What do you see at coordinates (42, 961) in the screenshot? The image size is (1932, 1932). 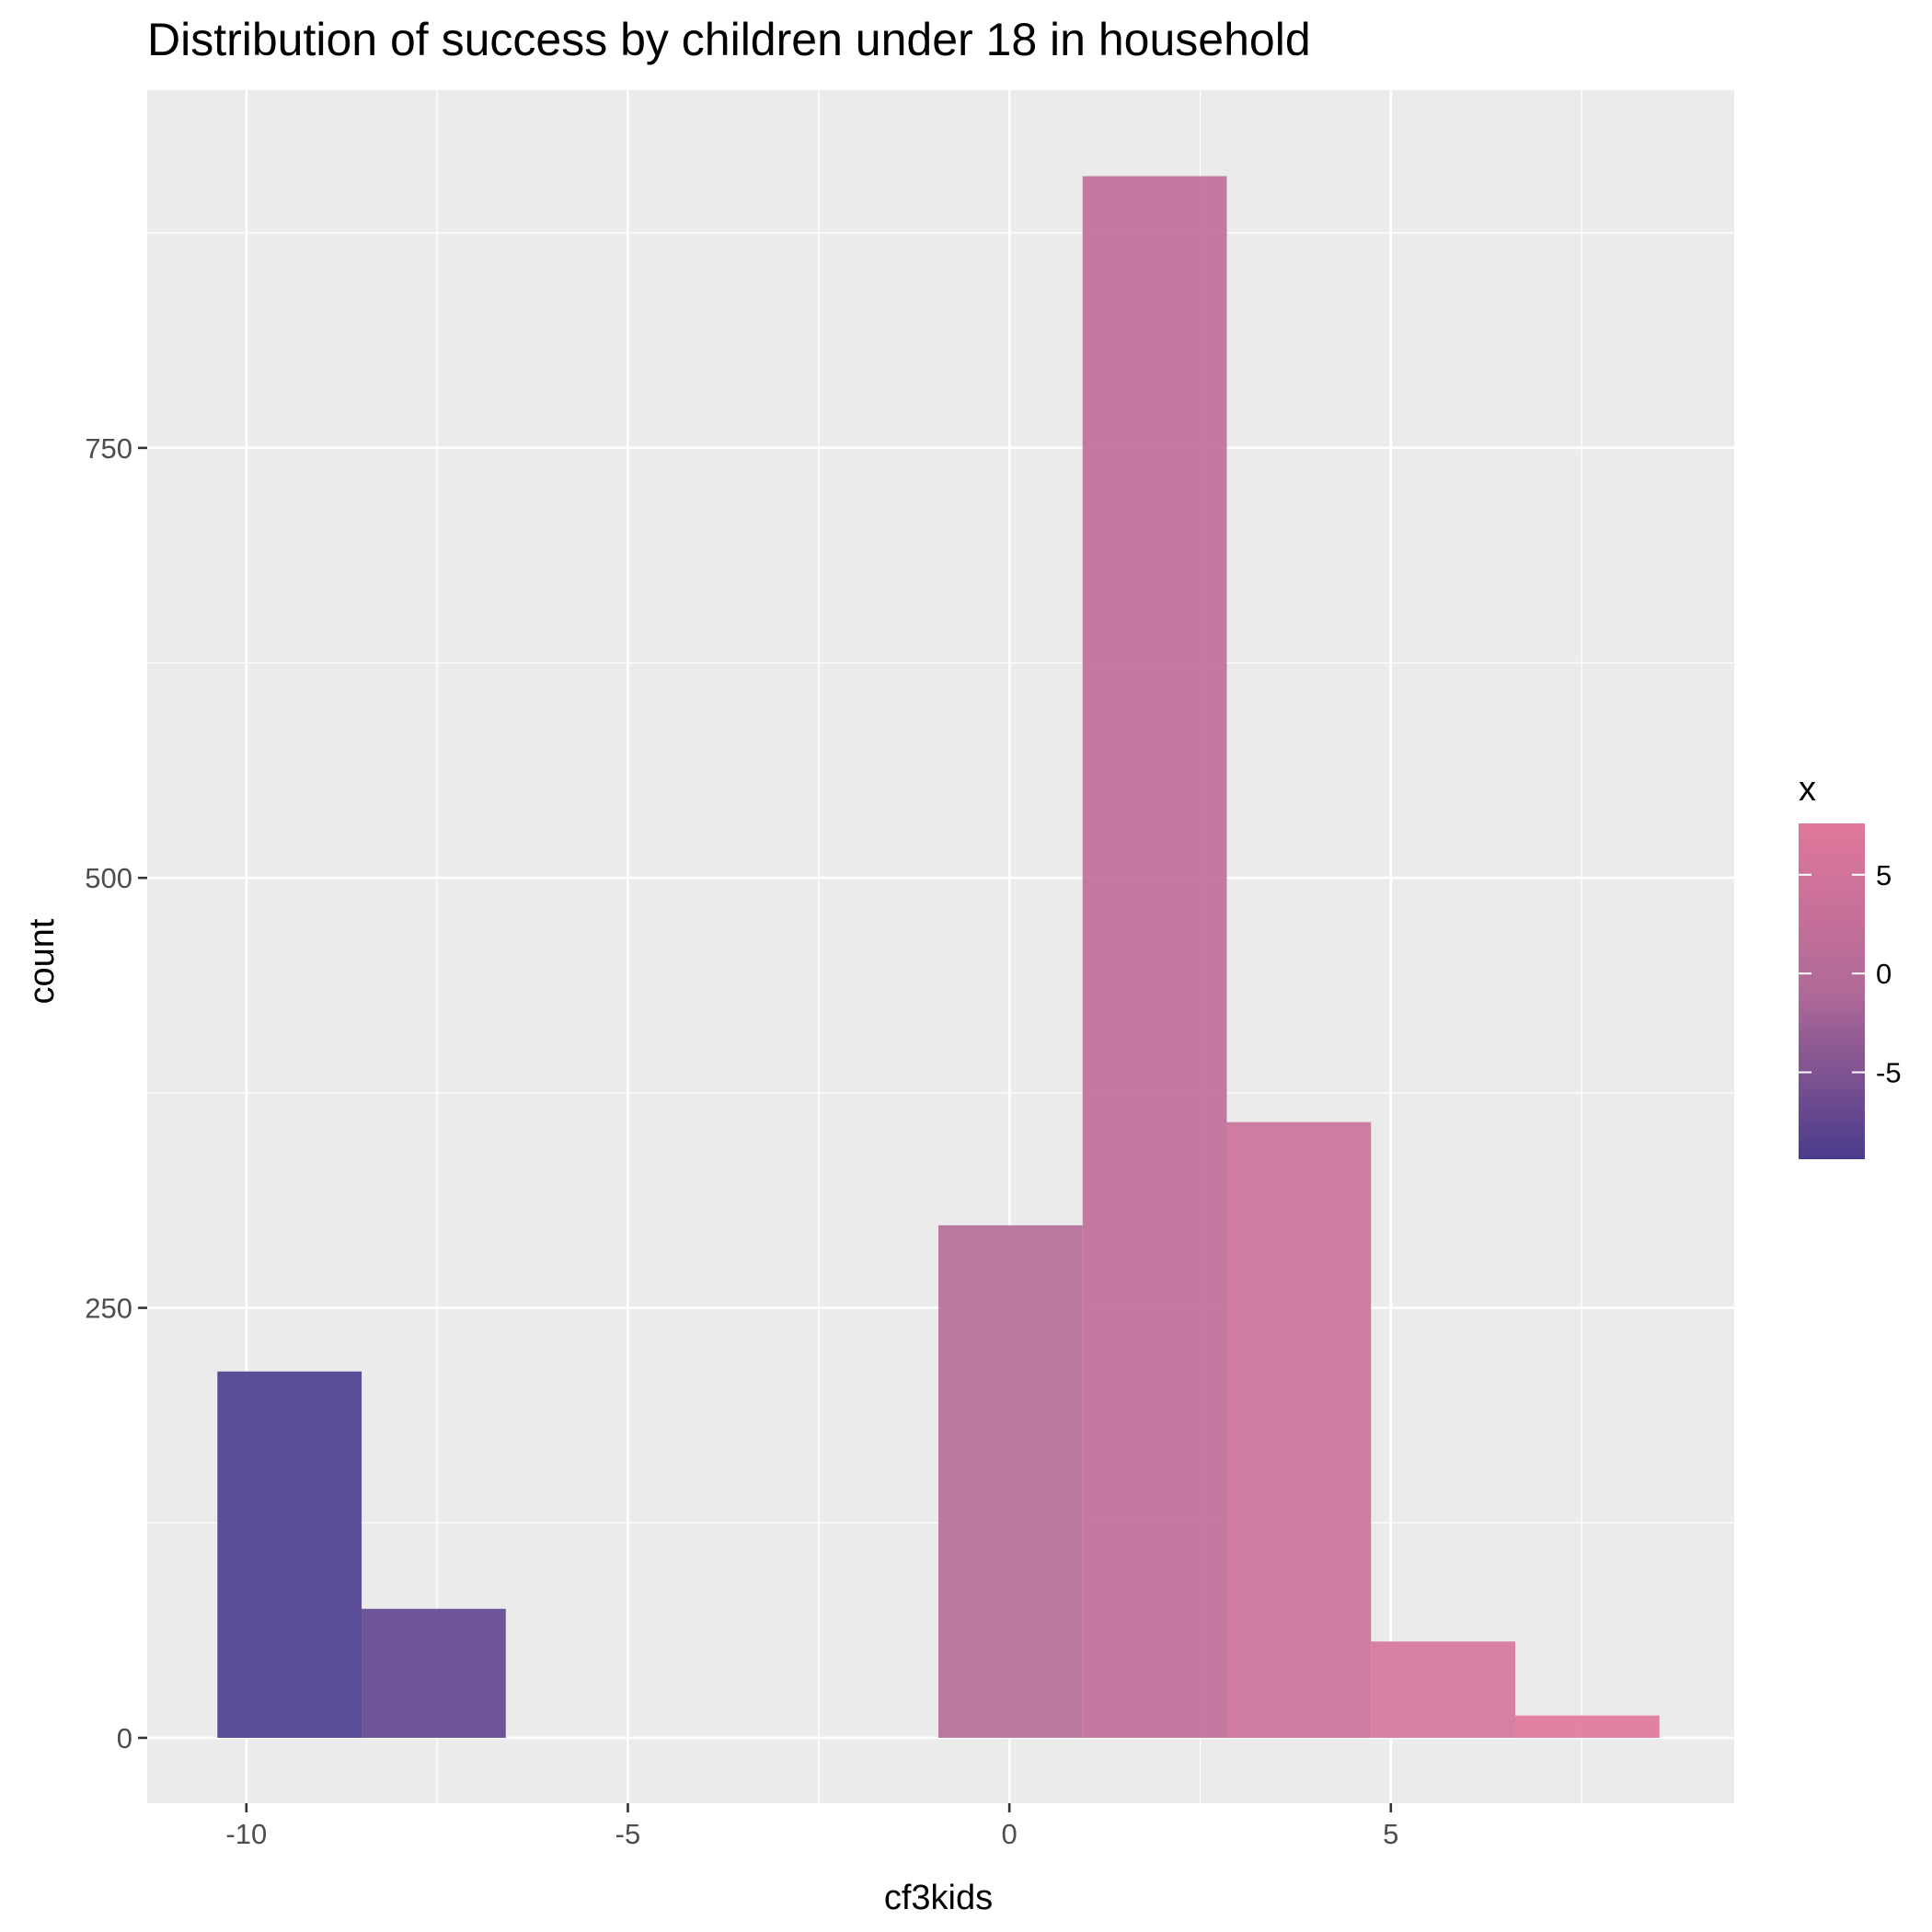 I see `y-axis-title: count` at bounding box center [42, 961].